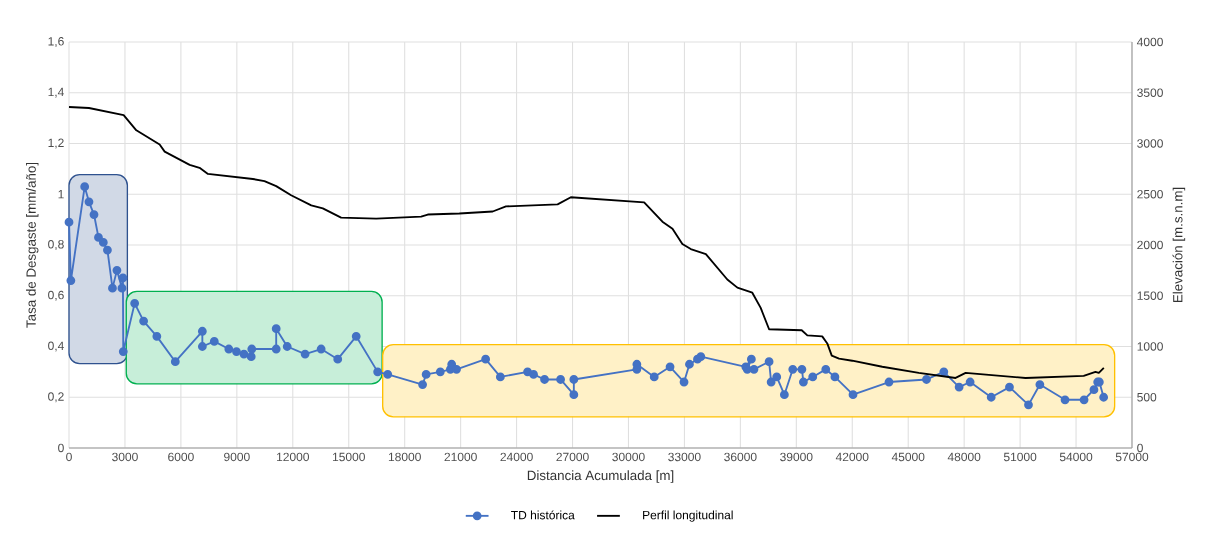 This screenshot has height=542, width=1215. What do you see at coordinates (56, 245) in the screenshot?
I see `y-tick-label: 0,8` at bounding box center [56, 245].